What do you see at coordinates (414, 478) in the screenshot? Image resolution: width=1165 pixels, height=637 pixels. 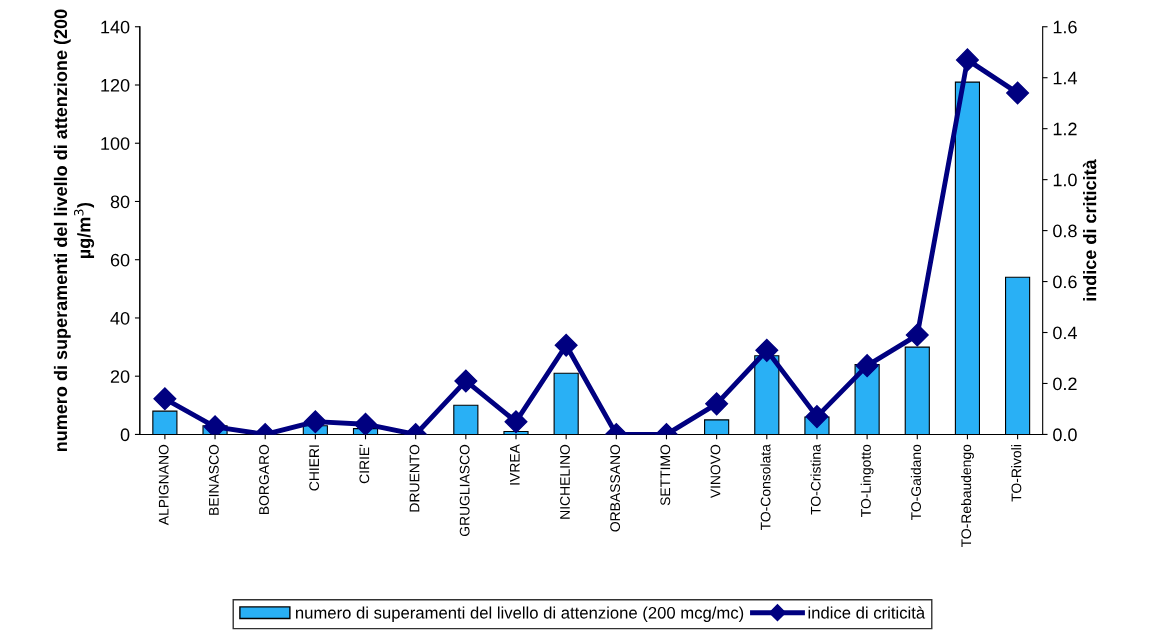 I see `x-tick-label: DRUENTO` at bounding box center [414, 478].